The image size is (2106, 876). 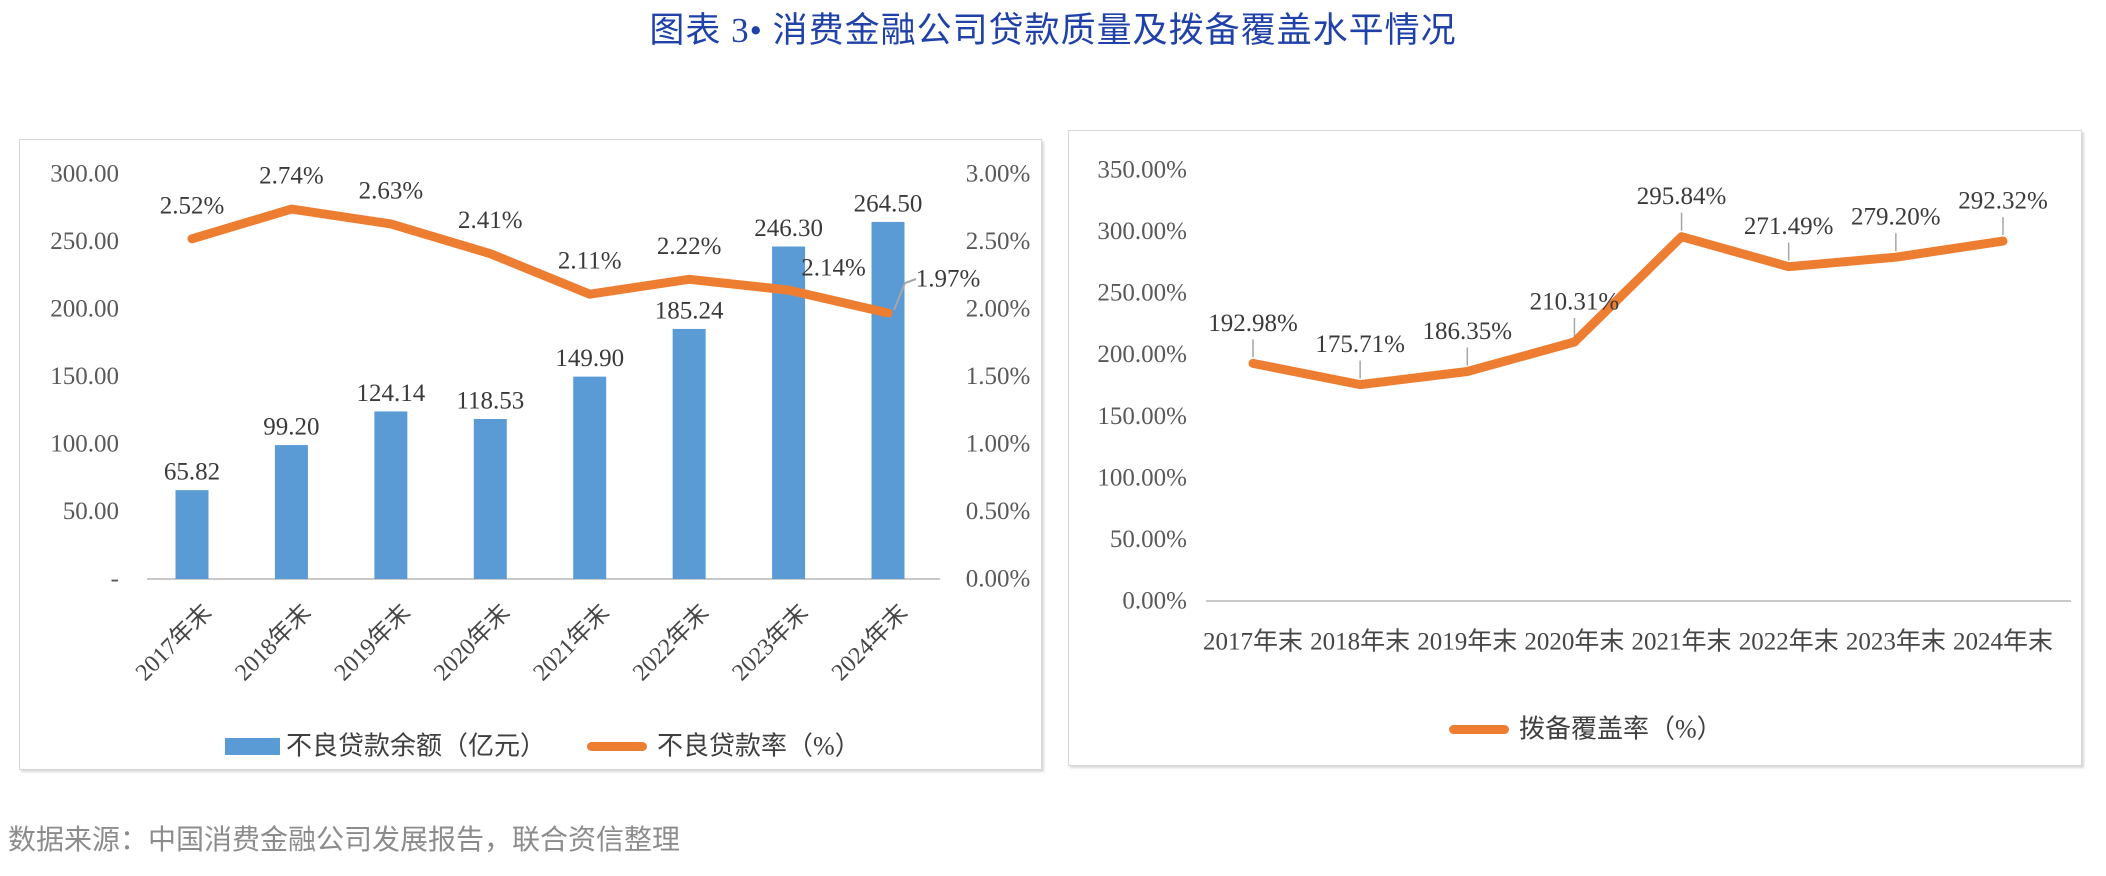 What do you see at coordinates (1142, 293) in the screenshot?
I see `y-axis-tick-label: 250.00%` at bounding box center [1142, 293].